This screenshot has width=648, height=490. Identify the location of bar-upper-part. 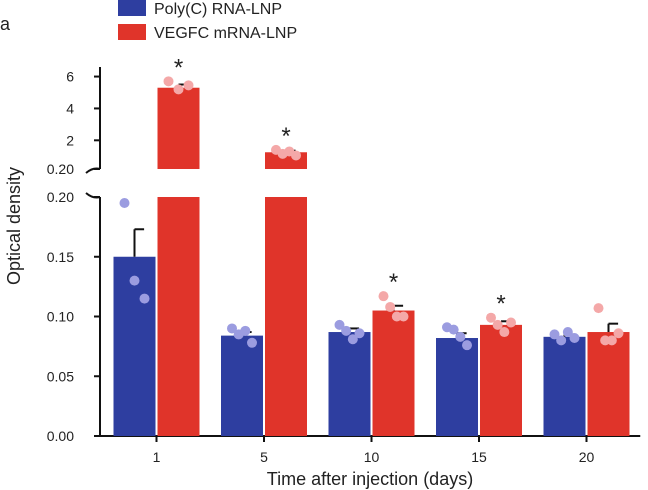
(178, 128).